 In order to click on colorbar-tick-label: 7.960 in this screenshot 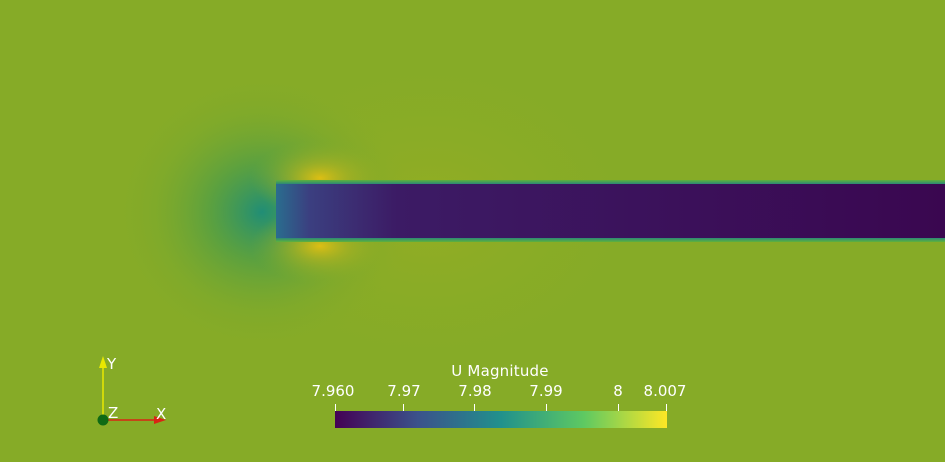, I will do `click(333, 391)`.